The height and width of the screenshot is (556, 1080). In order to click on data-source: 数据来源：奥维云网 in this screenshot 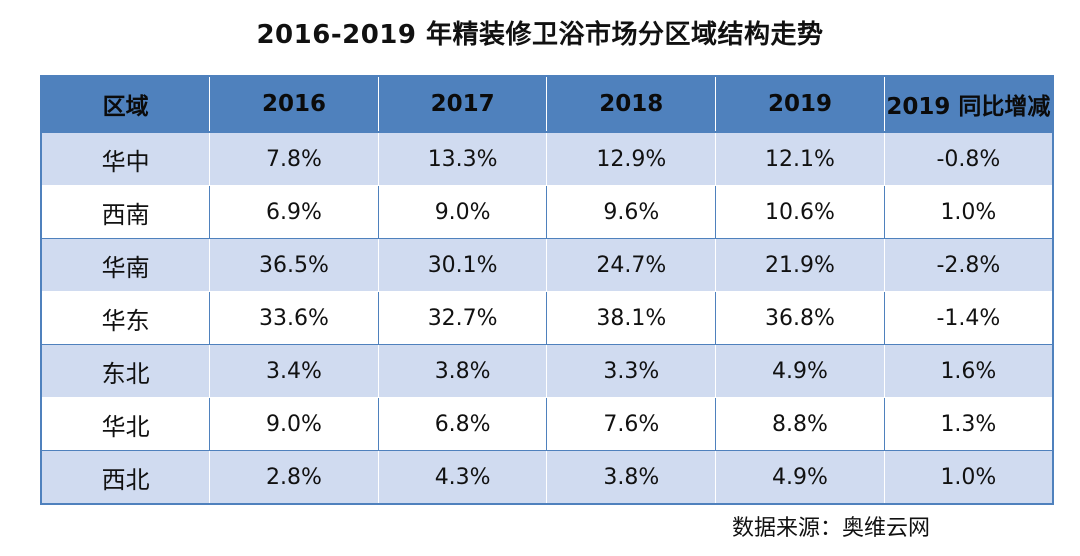, I will do `click(830, 528)`.